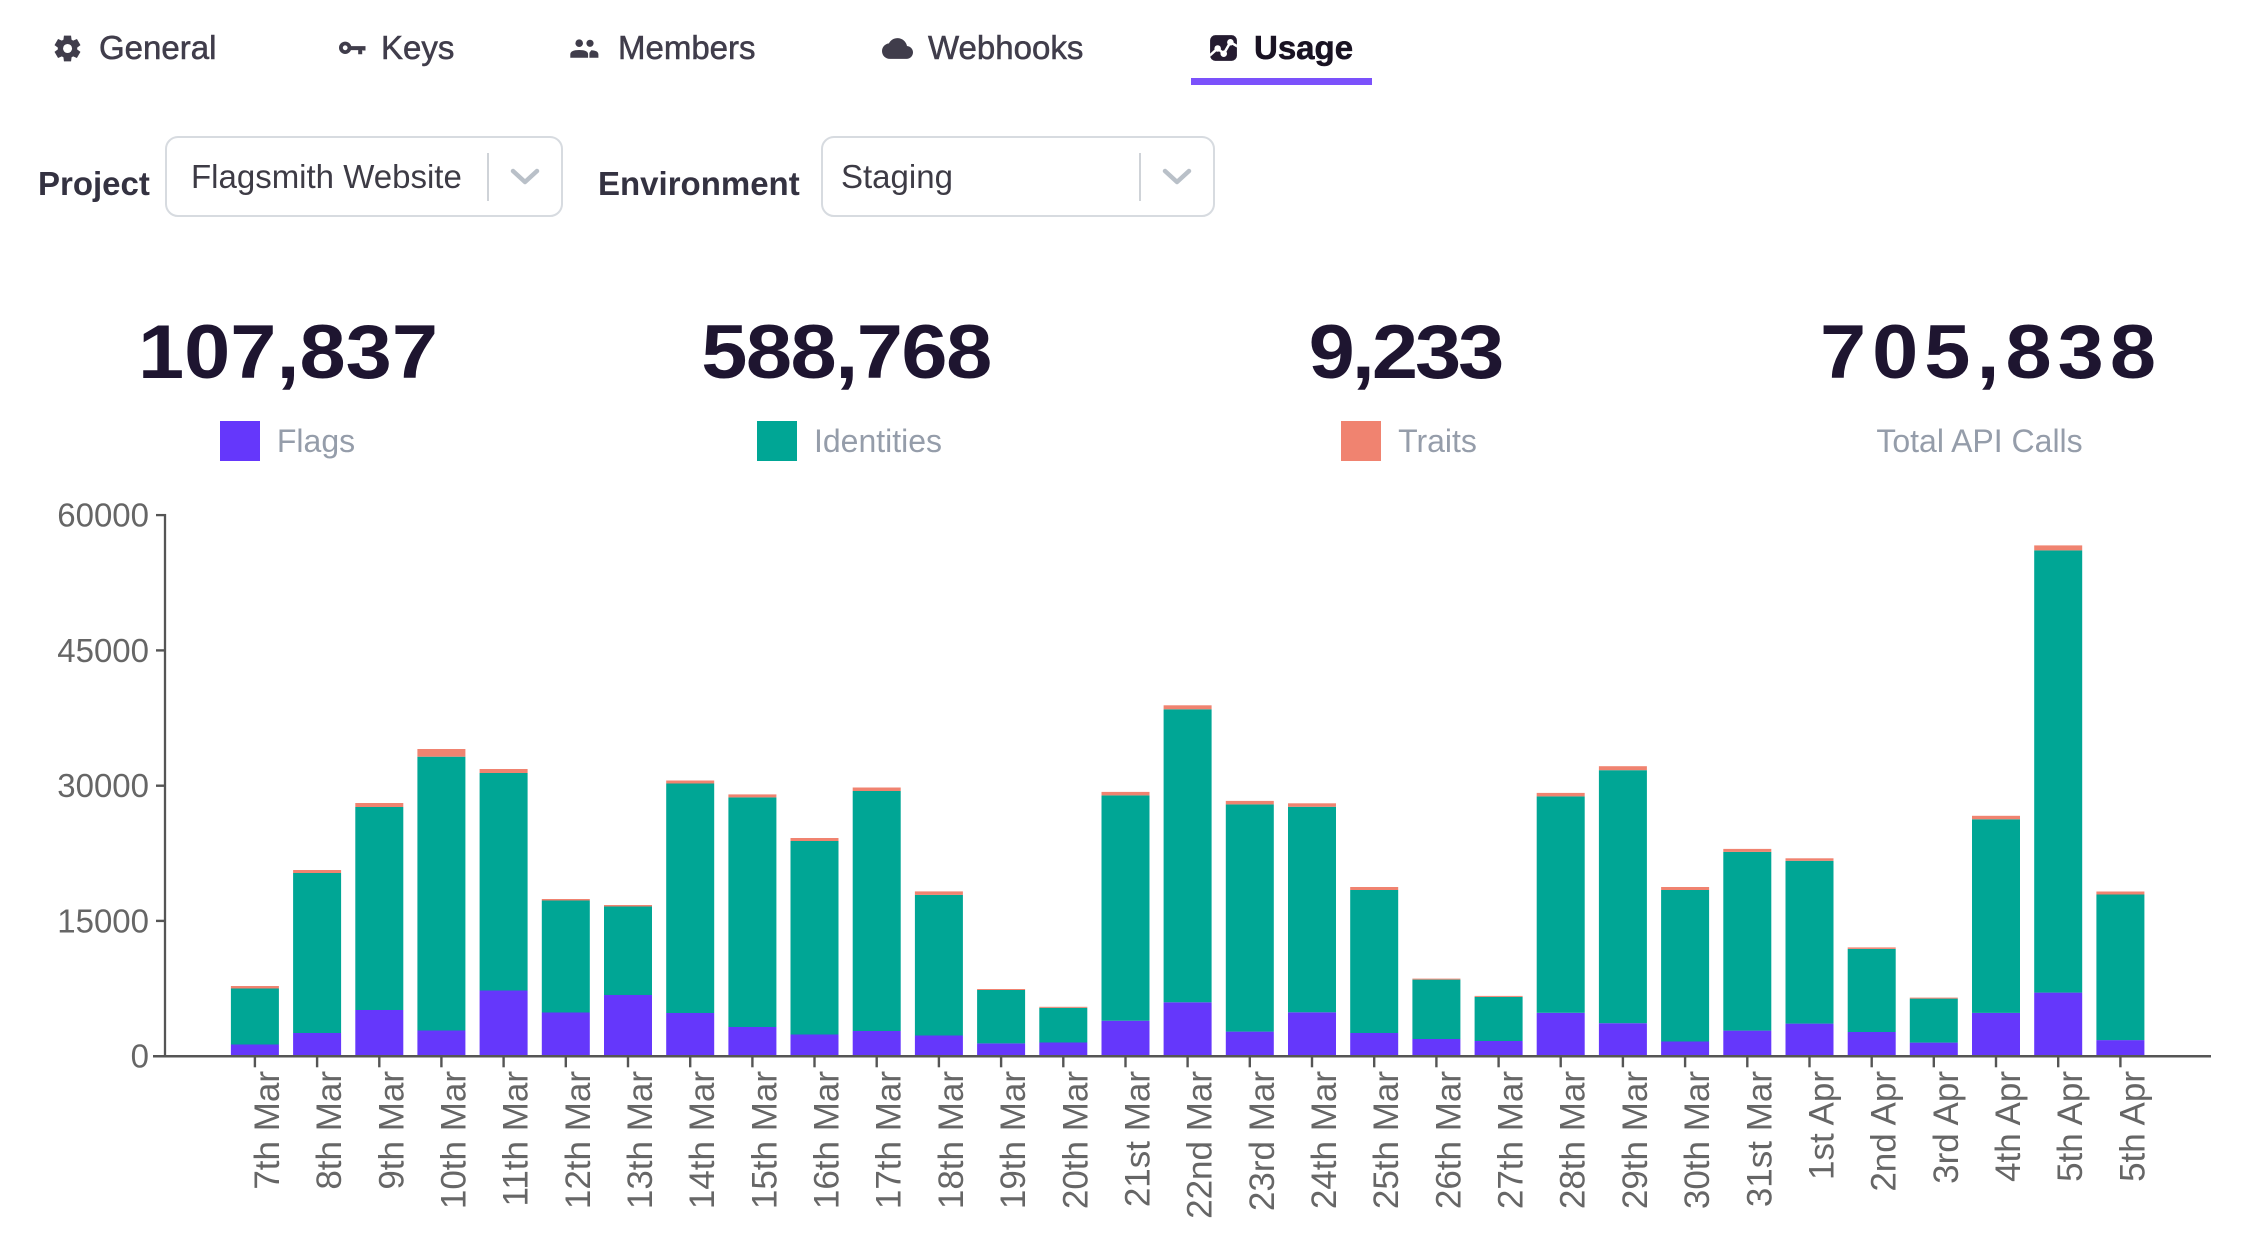  What do you see at coordinates (1573, 1140) in the screenshot?
I see `svg-text: 28th Mar` at bounding box center [1573, 1140].